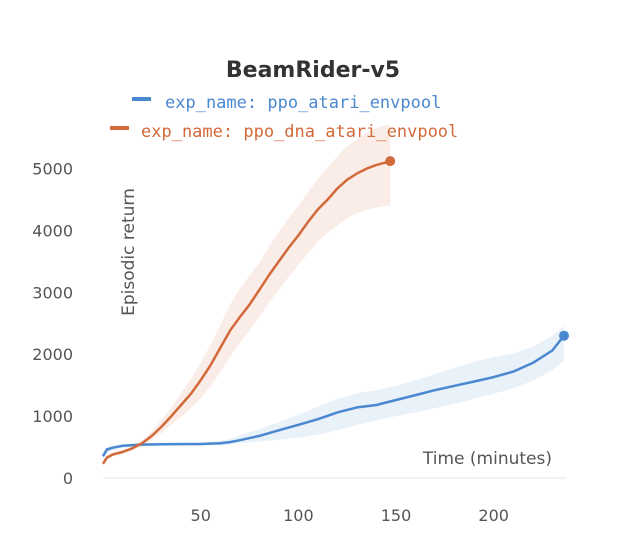  What do you see at coordinates (52, 292) in the screenshot?
I see `y-tick-label: 3000` at bounding box center [52, 292].